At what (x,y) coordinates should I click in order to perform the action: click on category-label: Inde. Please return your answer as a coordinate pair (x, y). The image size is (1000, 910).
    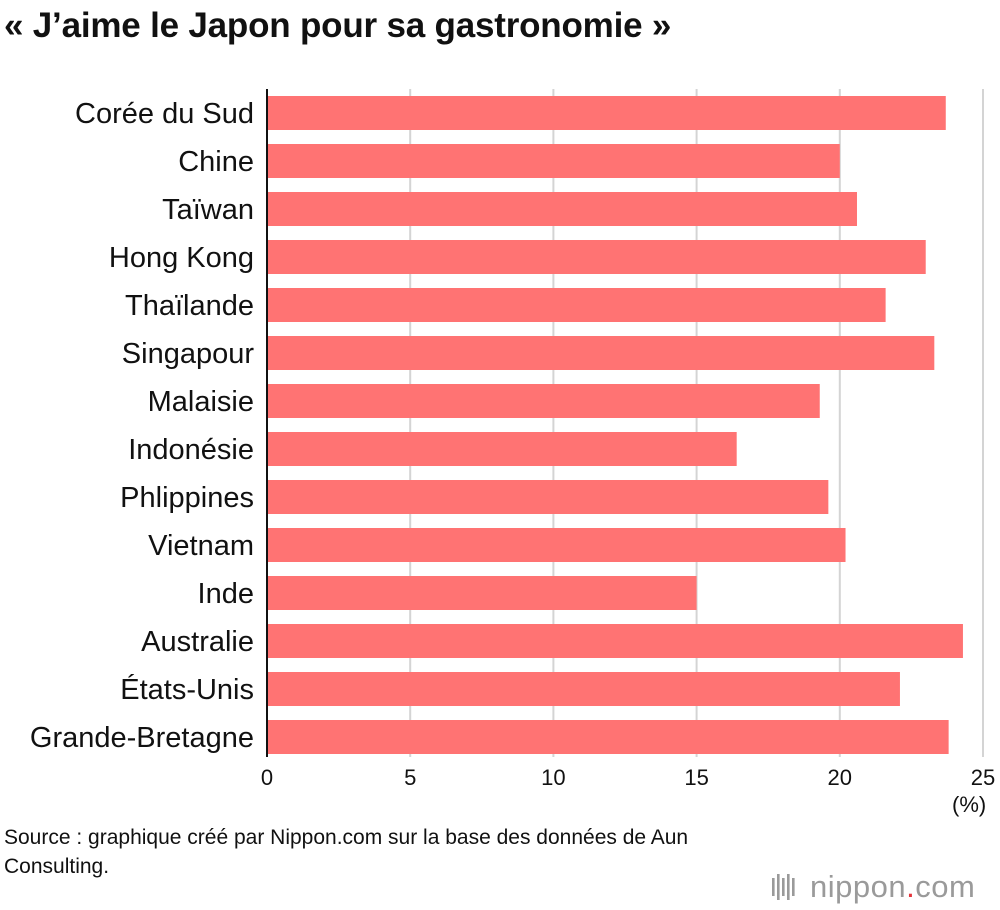
    Looking at the image, I should click on (226, 594).